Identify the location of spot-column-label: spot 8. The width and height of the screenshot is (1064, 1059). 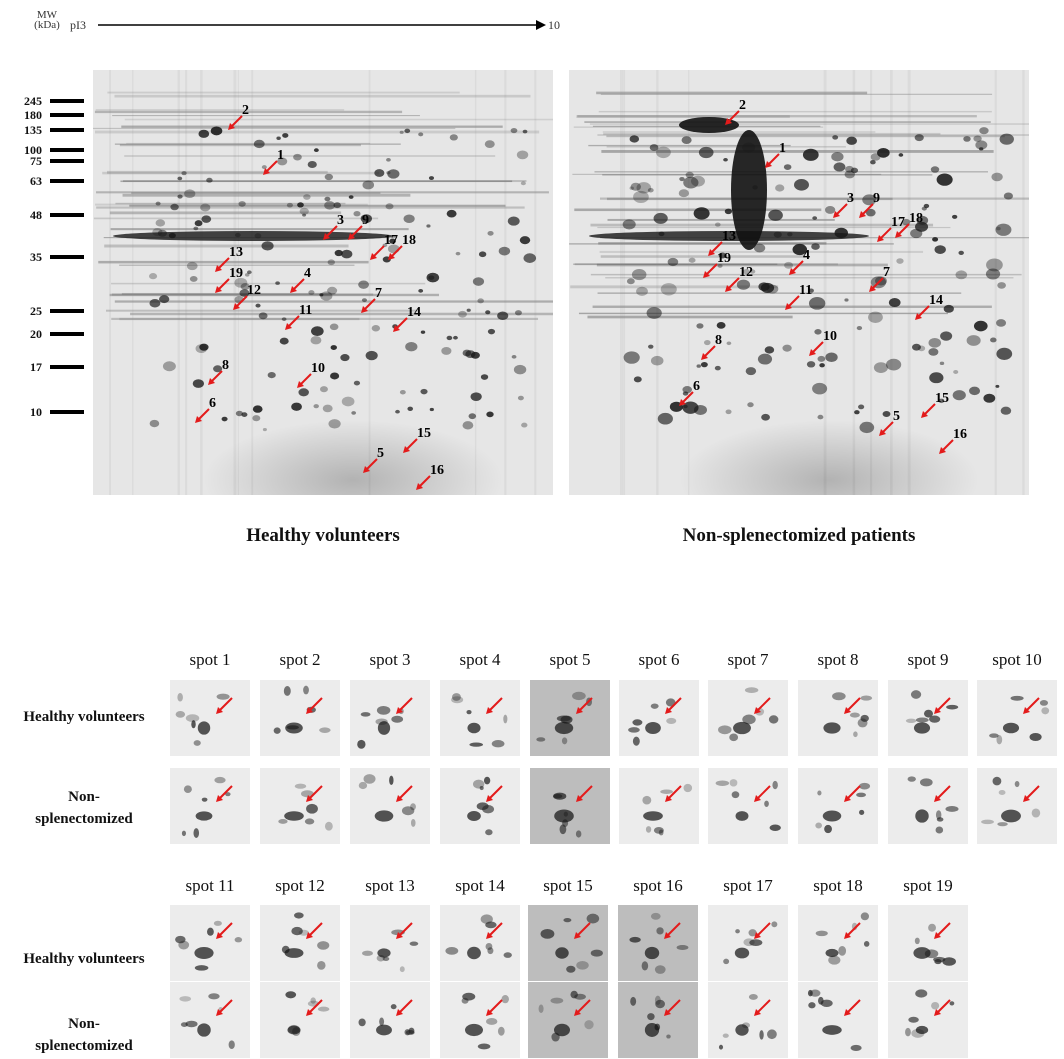
(838, 659).